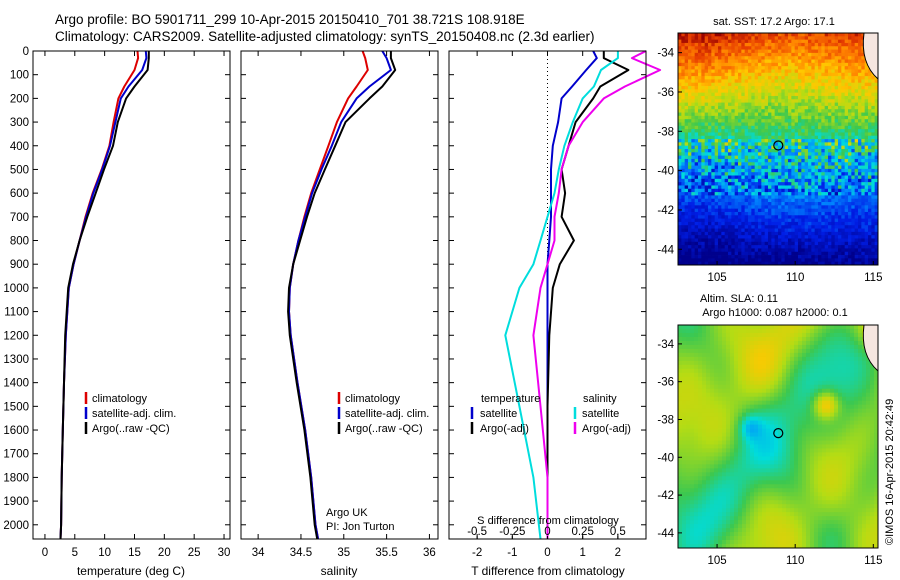 The image size is (900, 580). What do you see at coordinates (665, 211) in the screenshot?
I see `sst_map-lat-tick-label: -42` at bounding box center [665, 211].